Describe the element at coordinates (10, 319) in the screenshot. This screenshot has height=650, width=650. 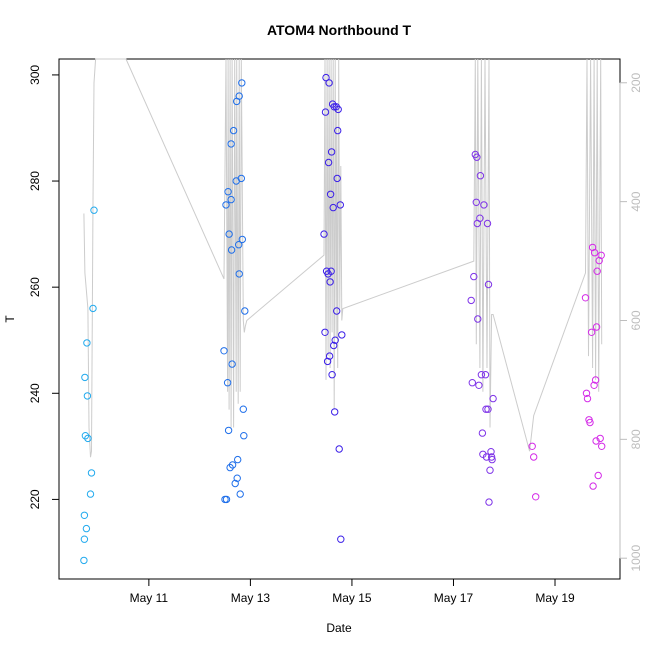
I see `y-axis-label: T` at that location.